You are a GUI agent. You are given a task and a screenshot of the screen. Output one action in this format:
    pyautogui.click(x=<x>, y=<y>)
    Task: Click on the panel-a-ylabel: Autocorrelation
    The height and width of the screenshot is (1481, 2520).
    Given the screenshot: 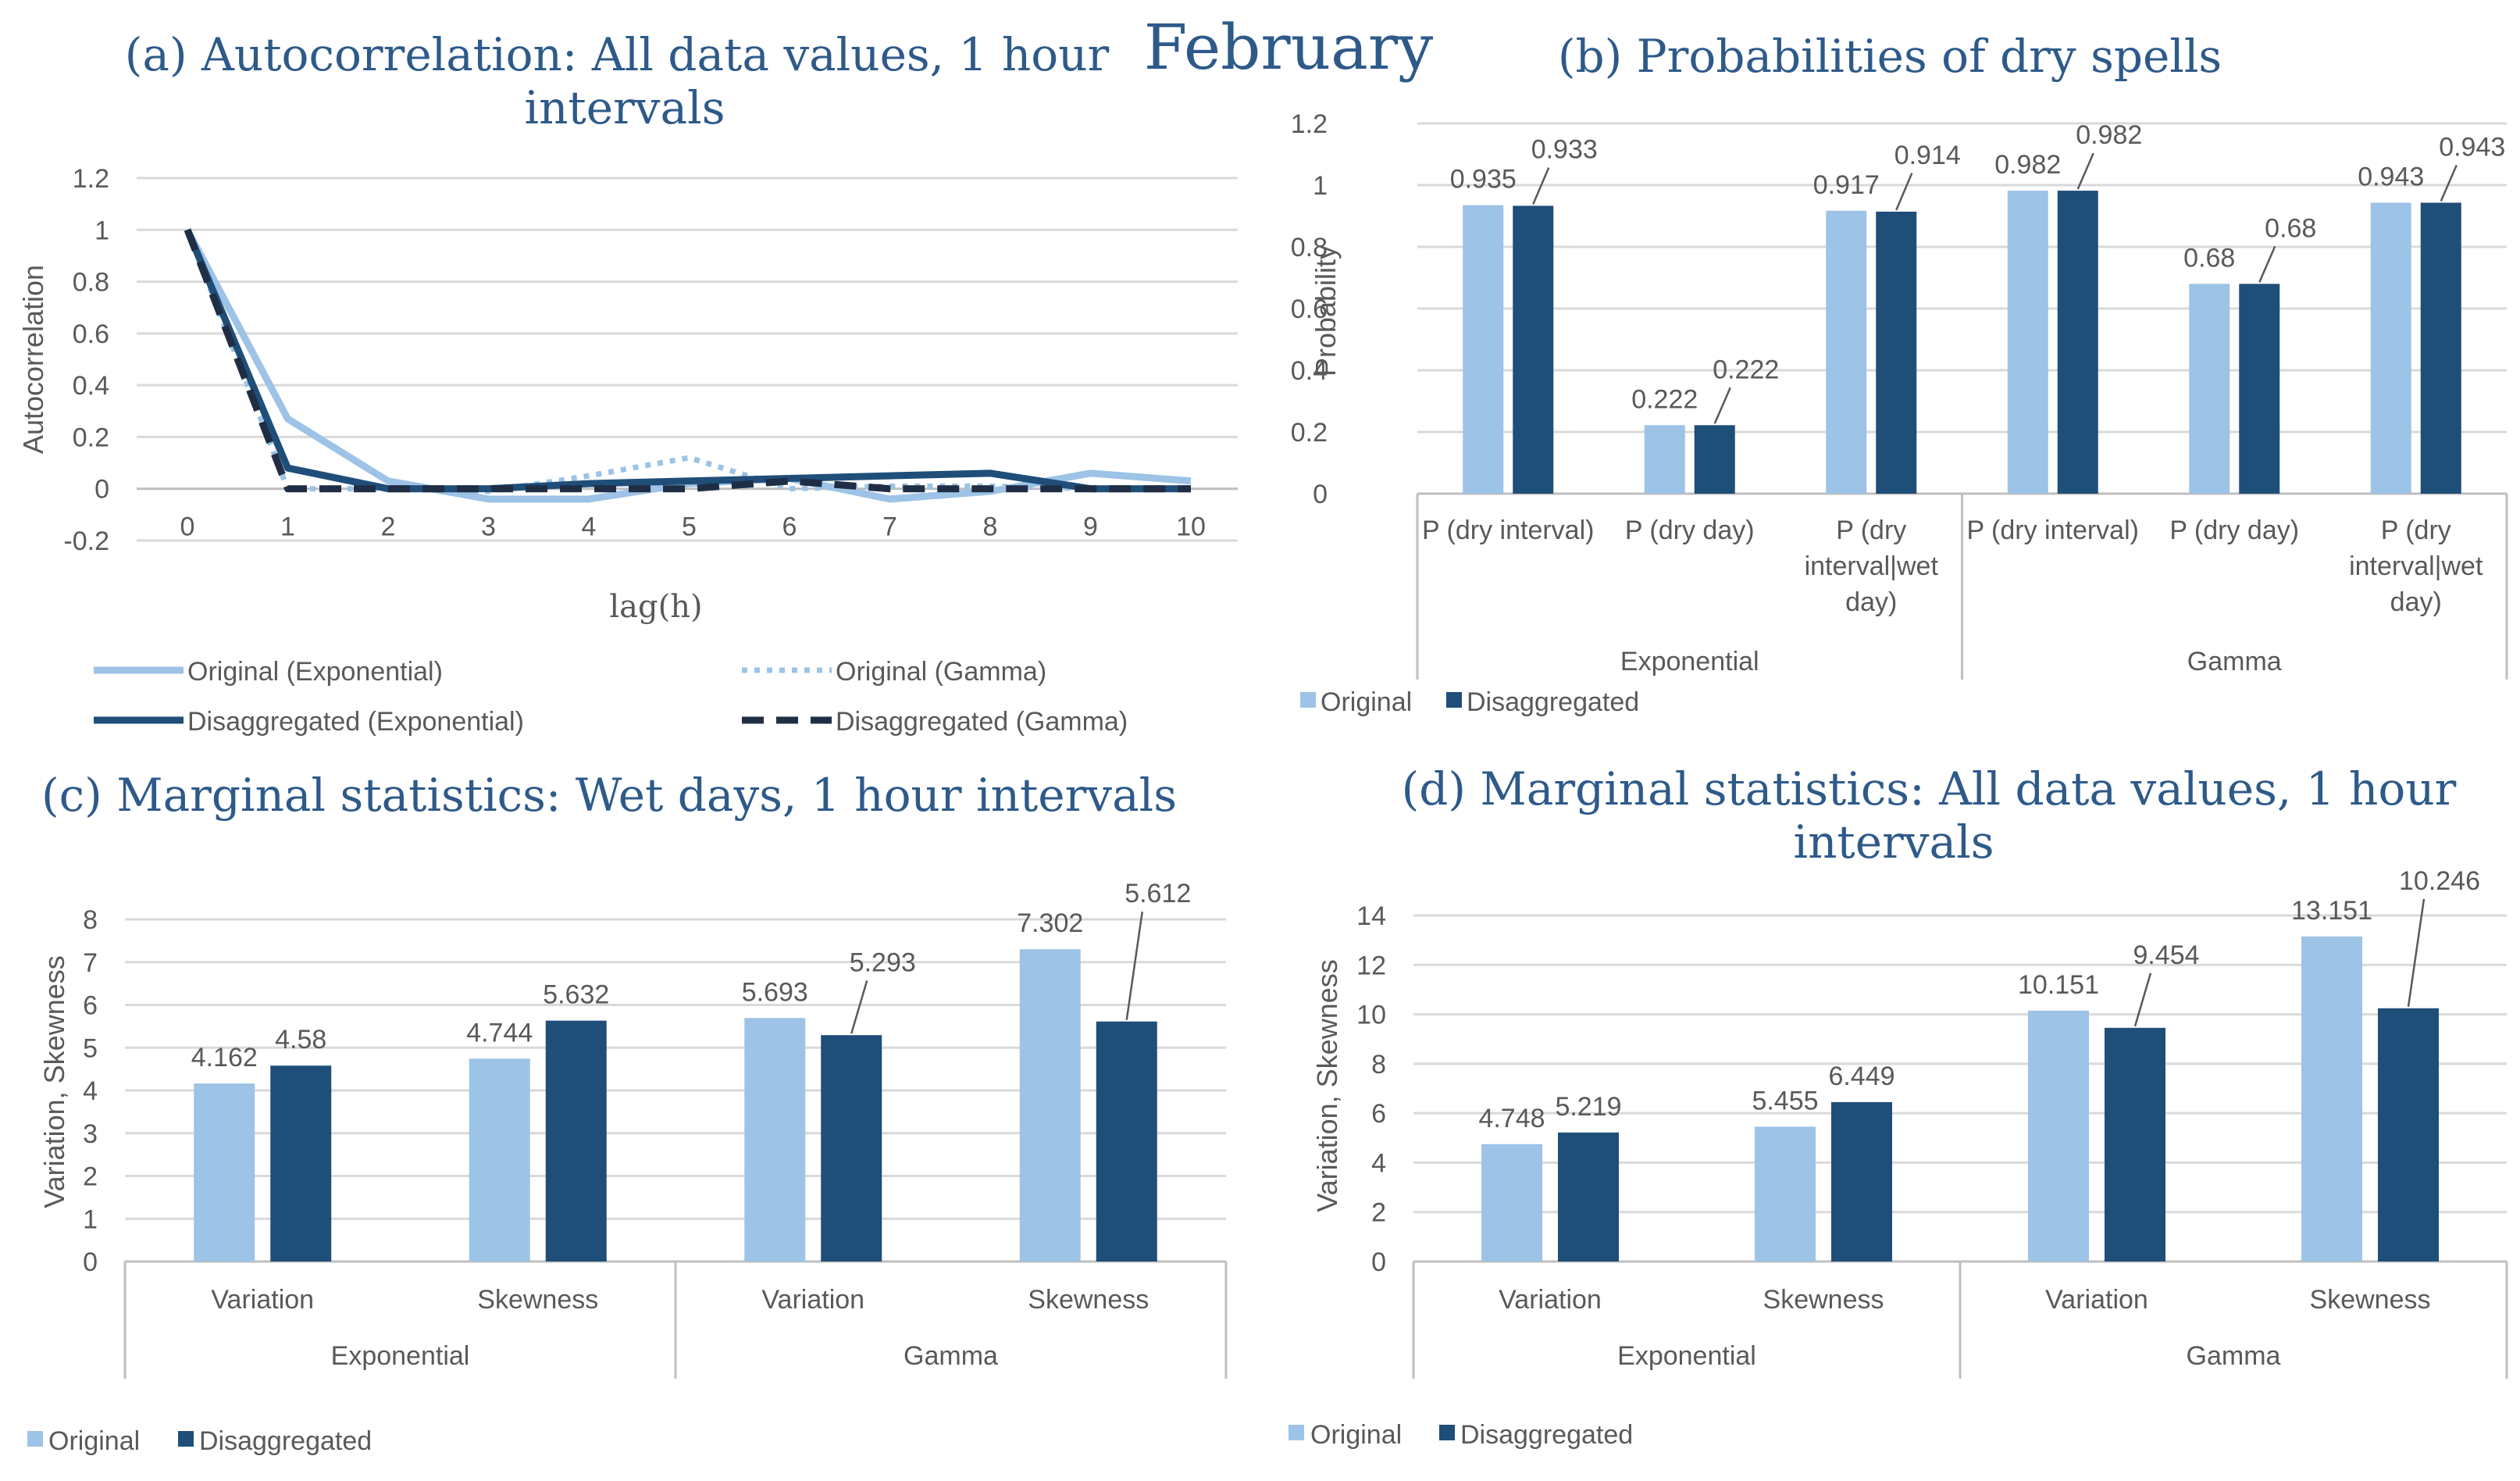 What is the action you would take?
    pyautogui.click(x=33, y=359)
    